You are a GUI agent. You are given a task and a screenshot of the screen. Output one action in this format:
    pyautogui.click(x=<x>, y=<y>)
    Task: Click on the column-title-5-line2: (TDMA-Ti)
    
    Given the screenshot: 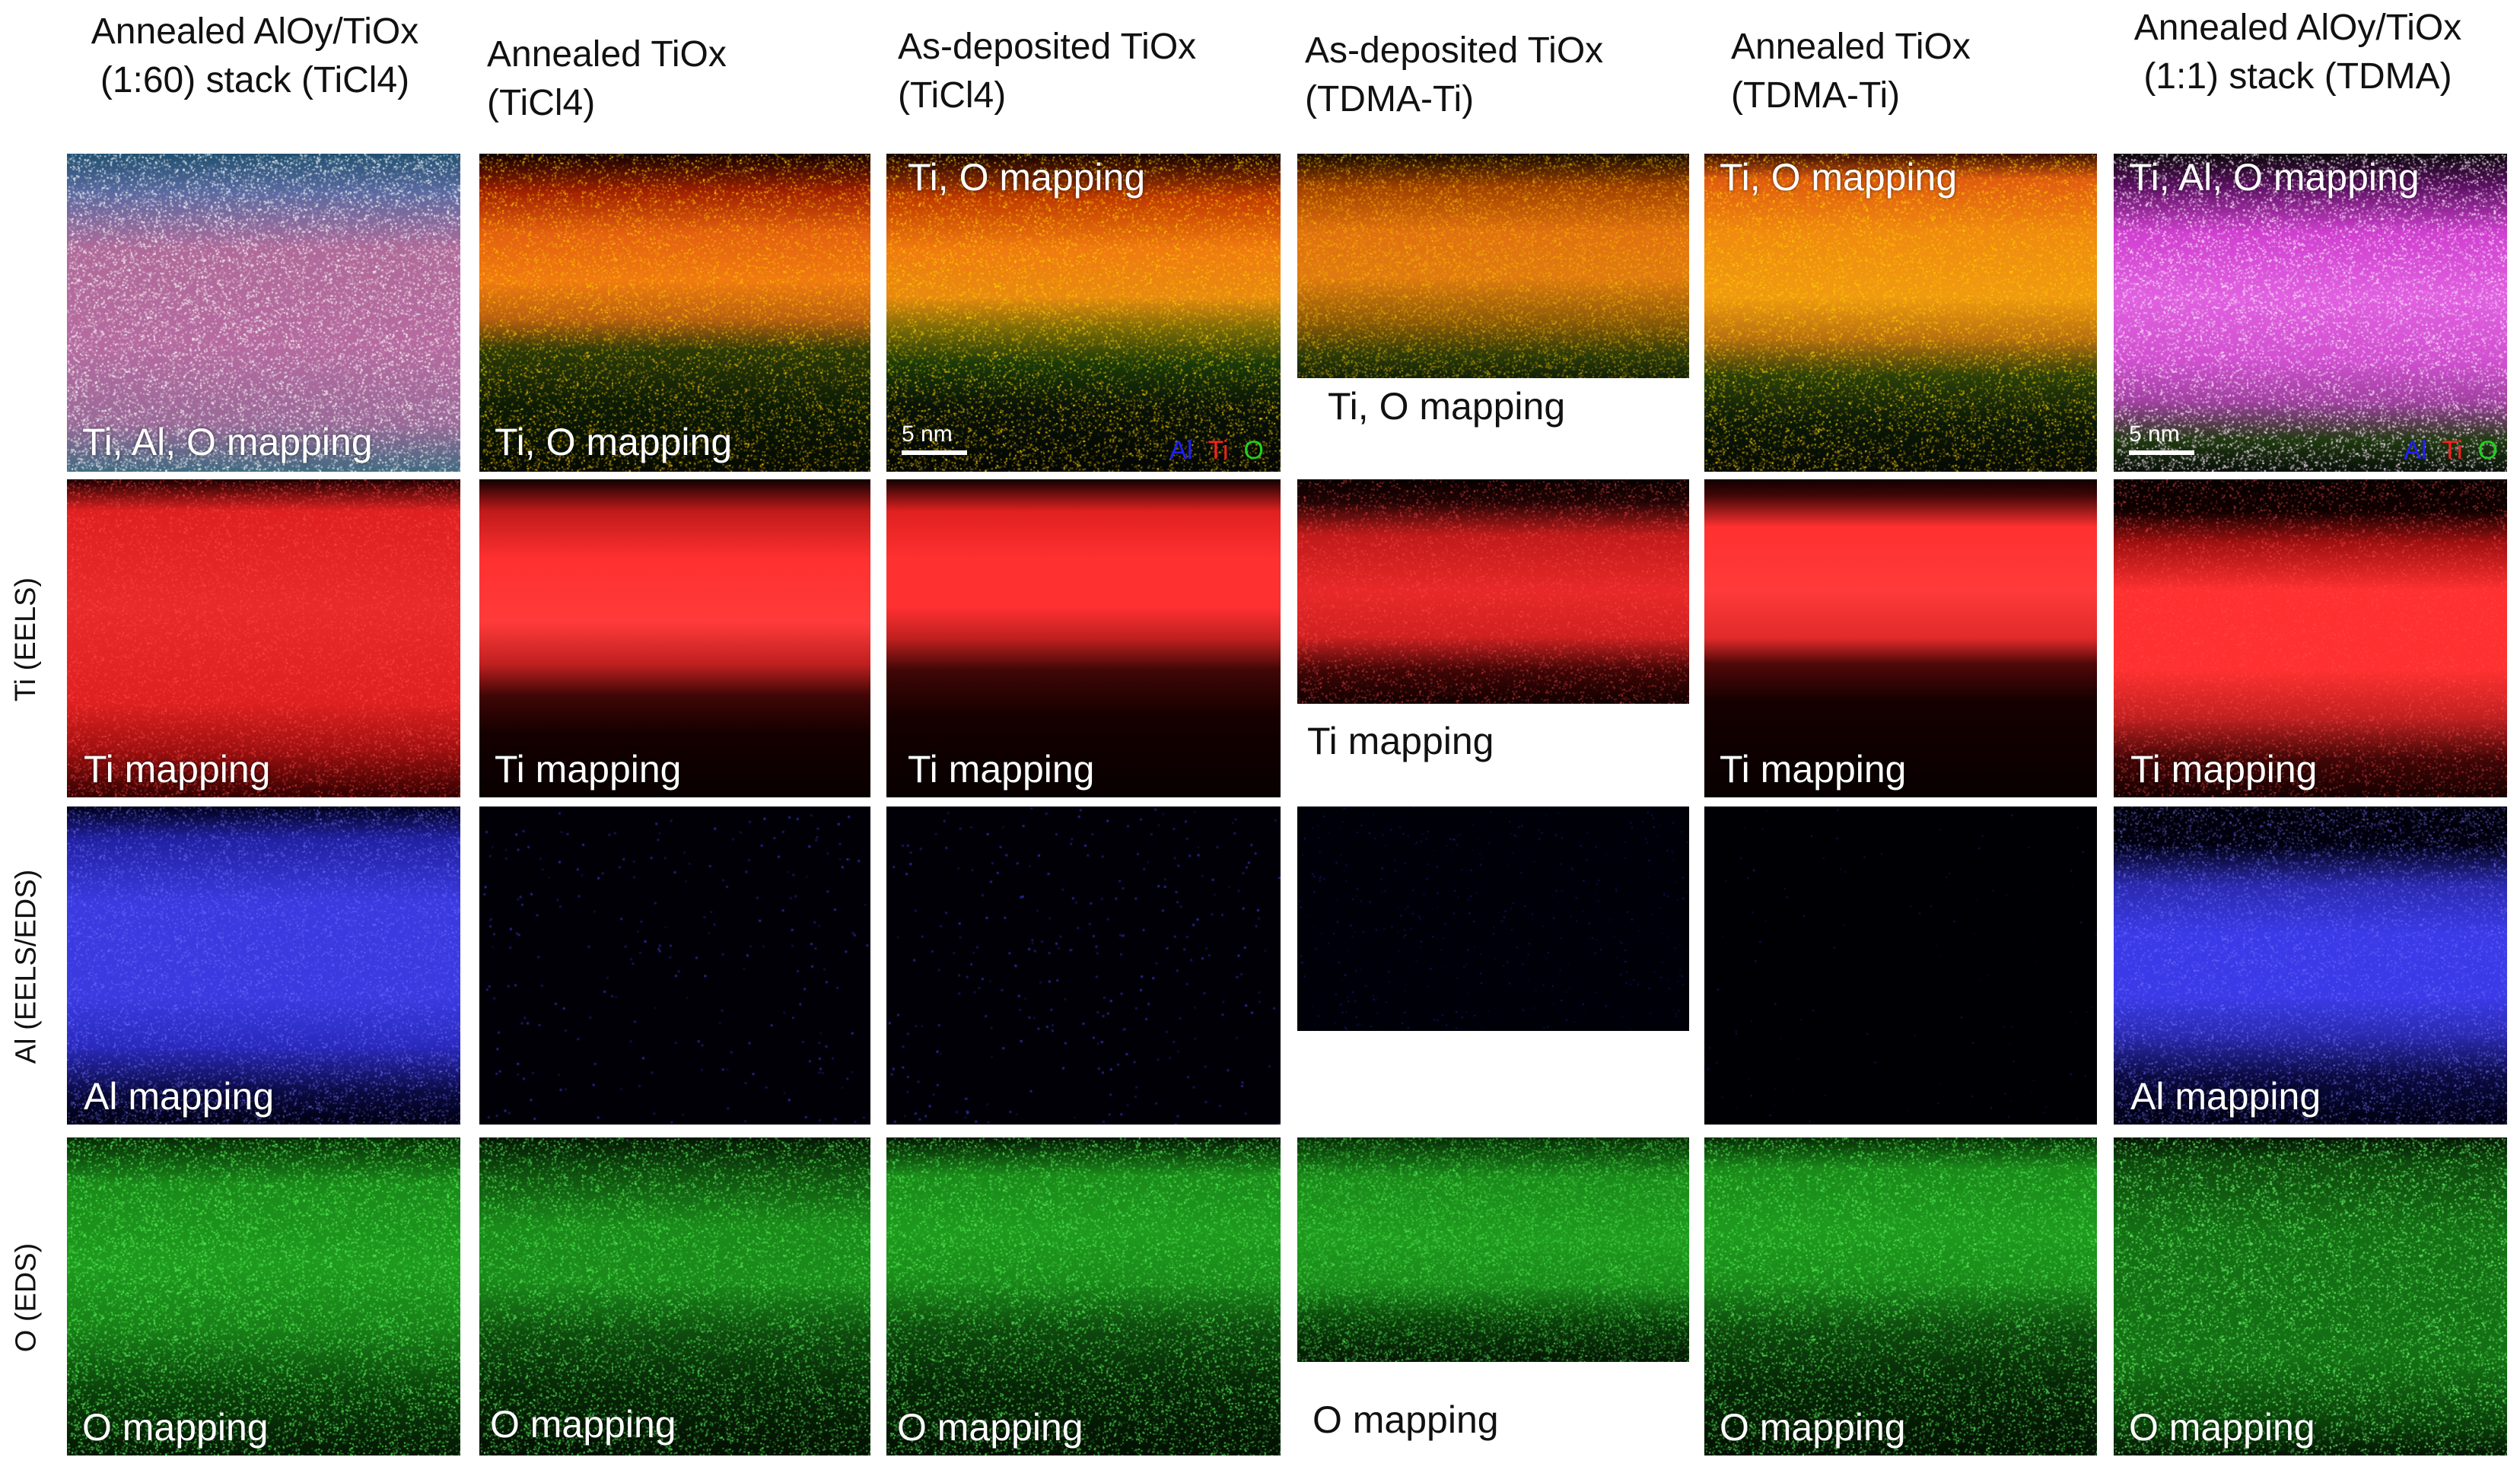 What is the action you would take?
    pyautogui.click(x=1816, y=95)
    